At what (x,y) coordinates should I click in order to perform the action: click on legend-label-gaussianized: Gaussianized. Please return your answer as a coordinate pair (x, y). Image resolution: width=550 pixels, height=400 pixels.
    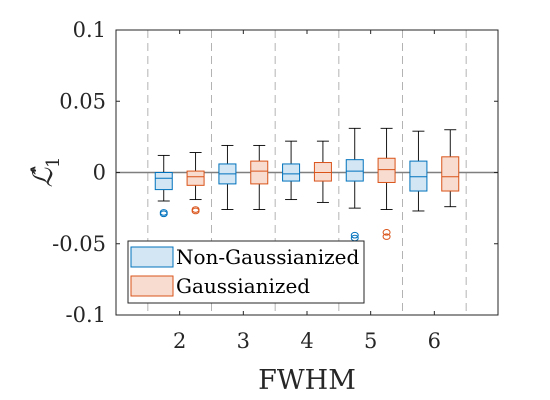
    Looking at the image, I should click on (243, 286).